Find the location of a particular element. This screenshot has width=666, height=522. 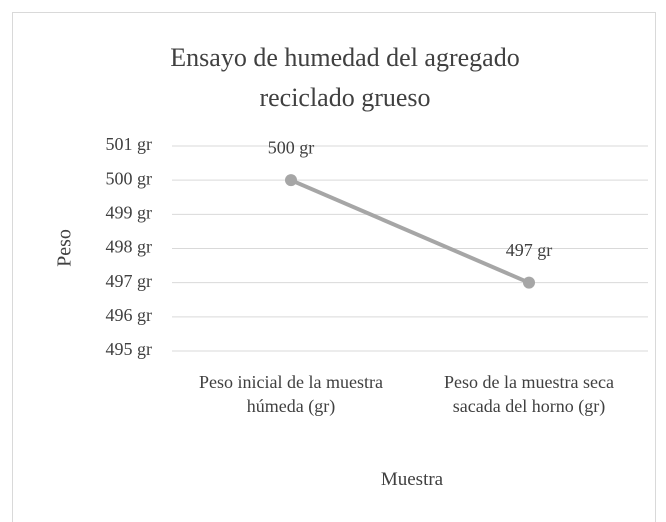

y-tick-label: 497 gr is located at coordinates (129, 281).